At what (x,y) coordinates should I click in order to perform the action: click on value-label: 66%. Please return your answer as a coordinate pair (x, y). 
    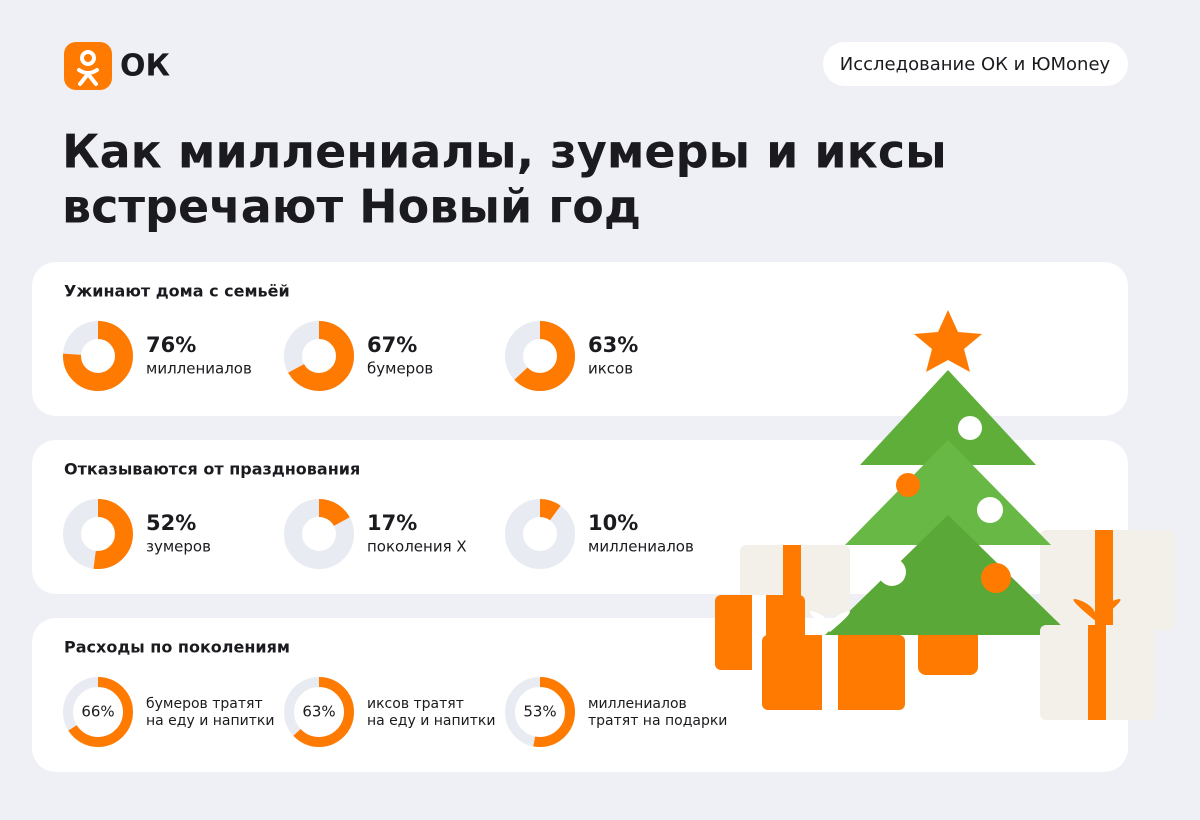
    Looking at the image, I should click on (97, 712).